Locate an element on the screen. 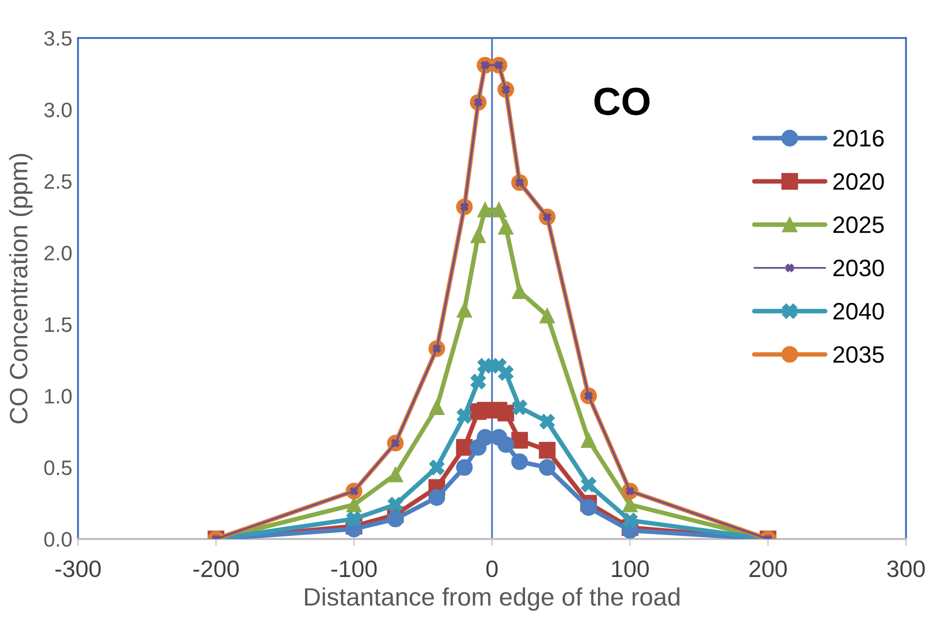 The width and height of the screenshot is (949, 640). y-tick-label: 1.5 is located at coordinates (58, 325).